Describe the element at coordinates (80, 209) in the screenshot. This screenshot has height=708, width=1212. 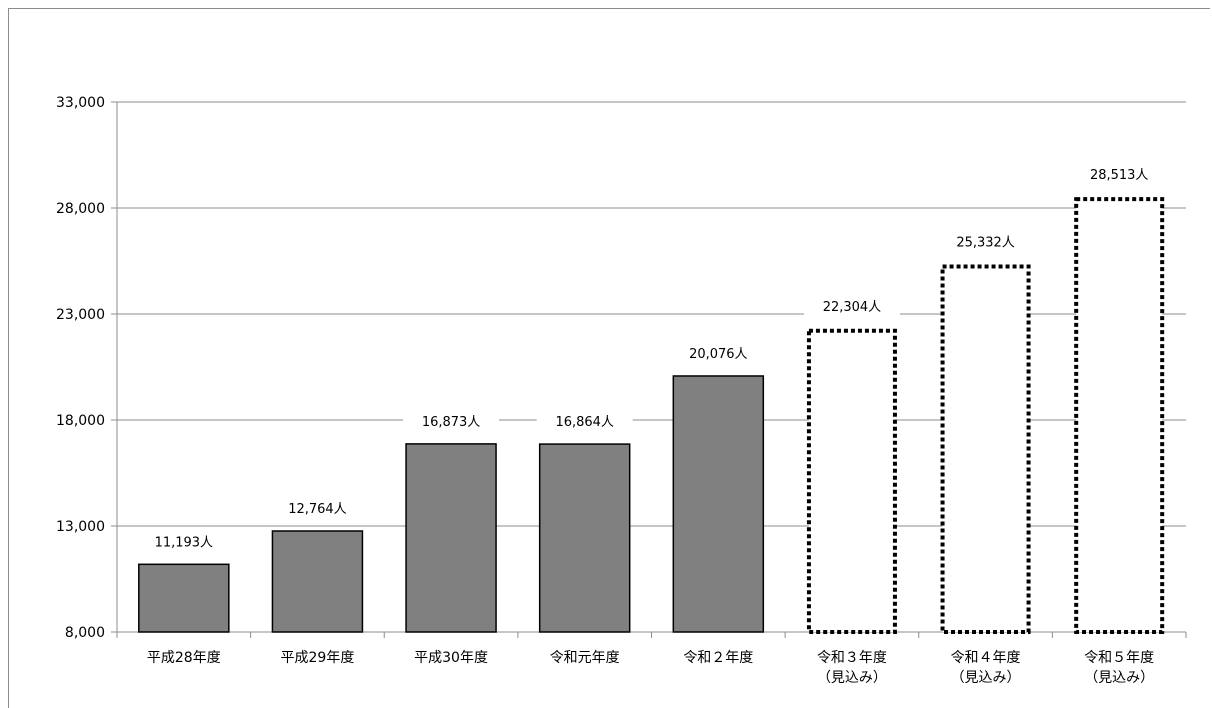
I see `y-tick-label: 28,000` at that location.